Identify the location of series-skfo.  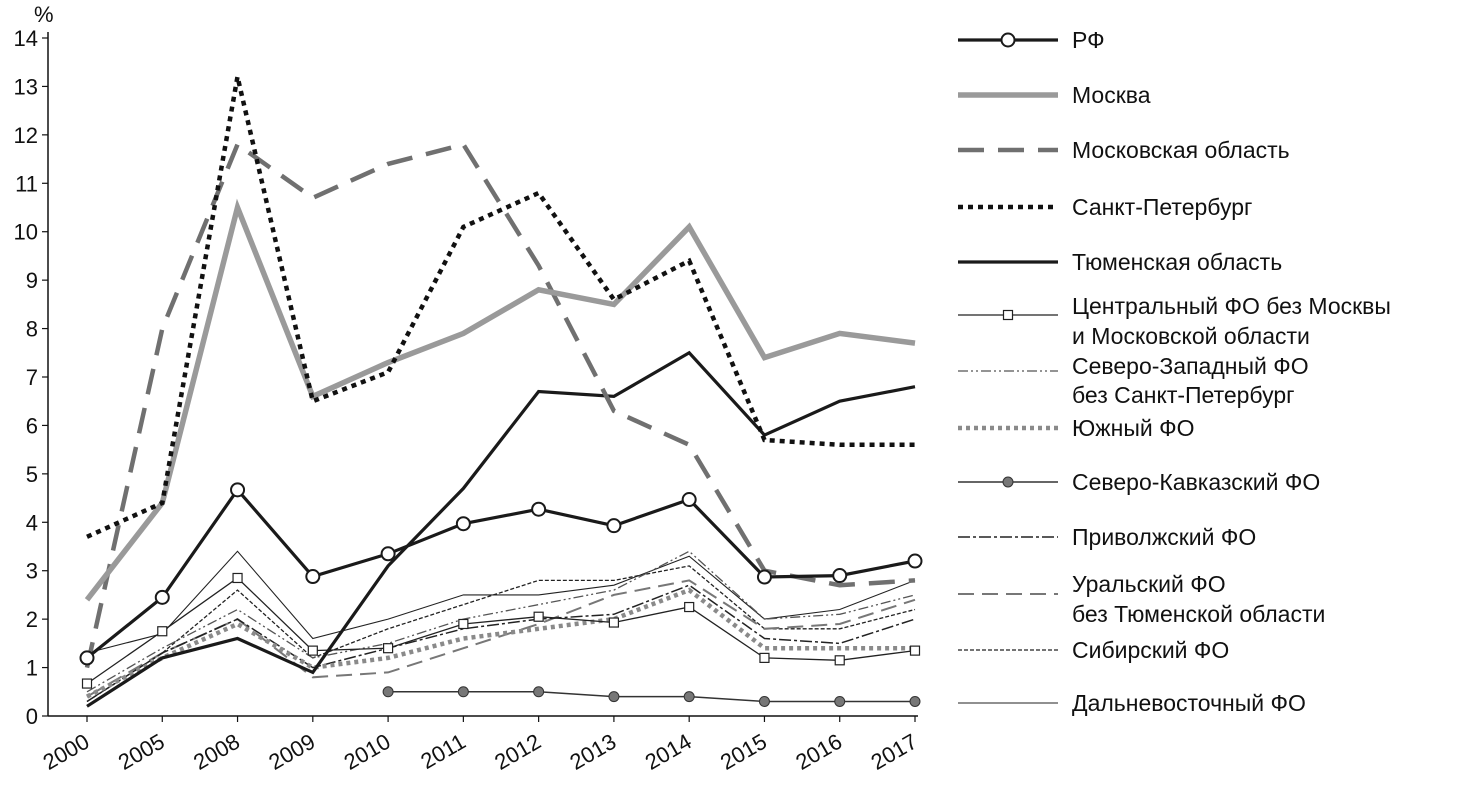
(651, 696).